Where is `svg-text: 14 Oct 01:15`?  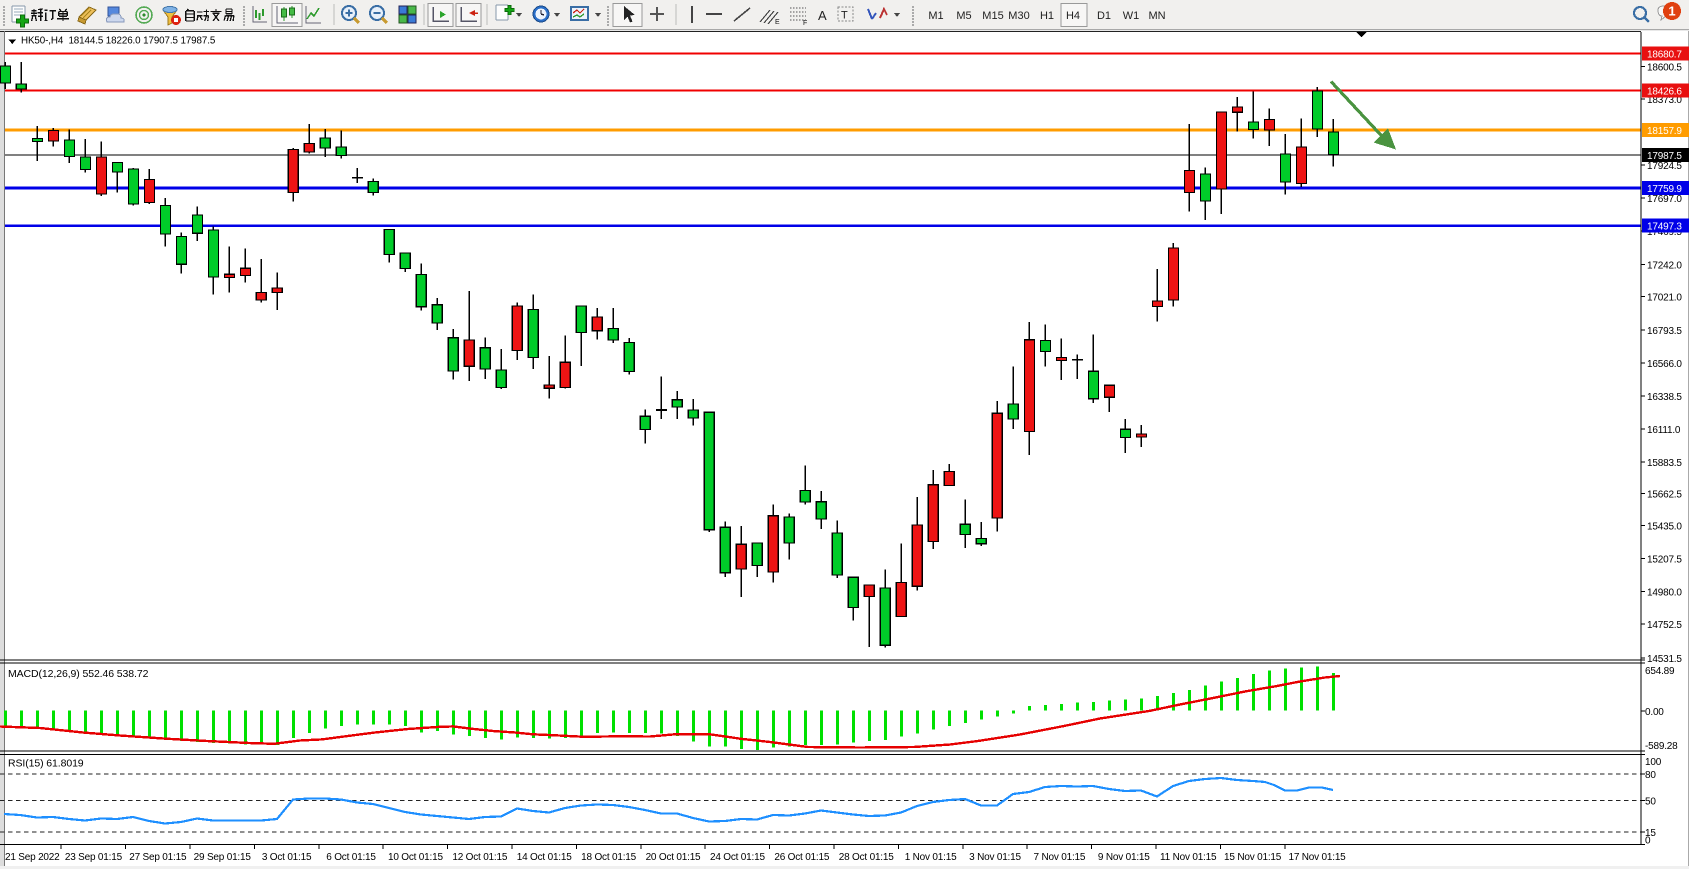
svg-text: 14 Oct 01:15 is located at coordinates (544, 857).